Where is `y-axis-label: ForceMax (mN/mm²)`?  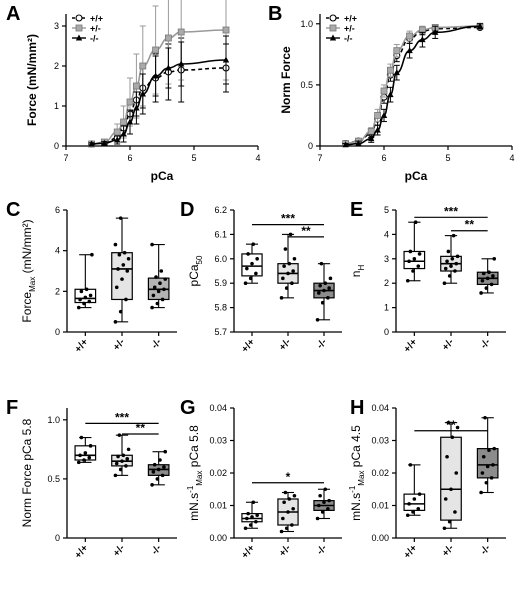 y-axis-label: ForceMax (mN/mm²) is located at coordinates (28, 270).